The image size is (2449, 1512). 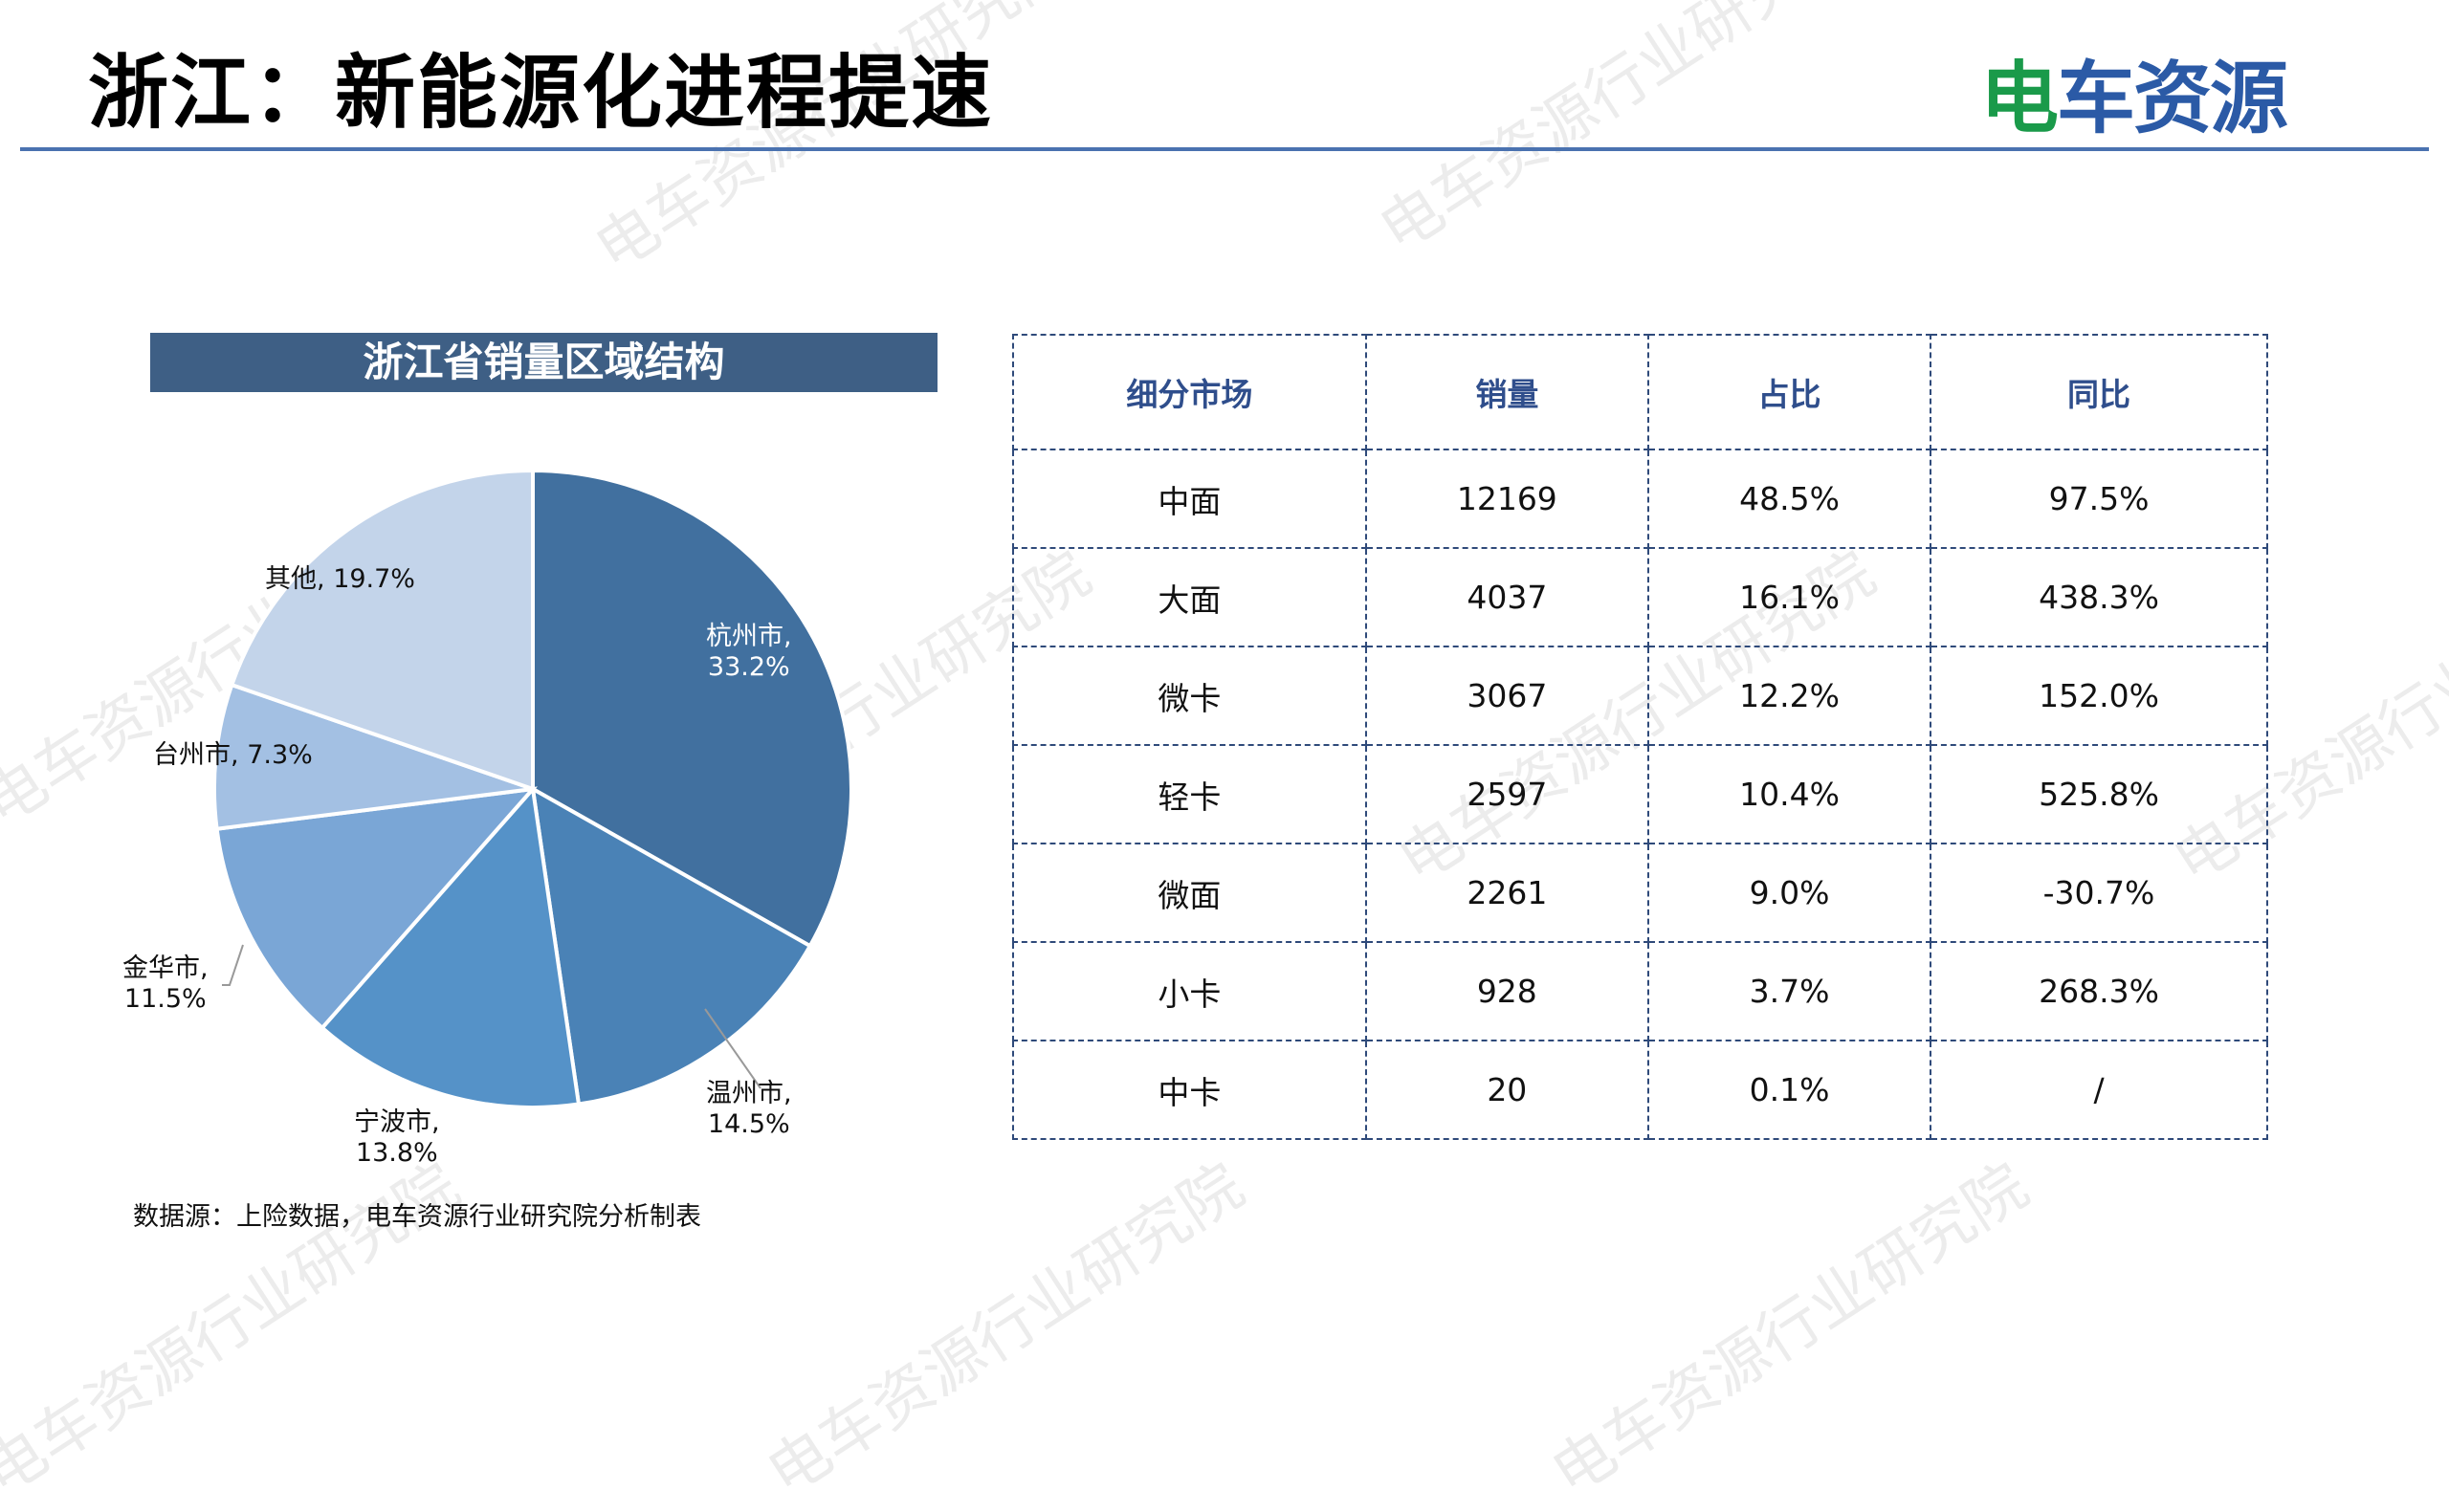 I want to click on column-header: 占比, so click(x=1789, y=392).